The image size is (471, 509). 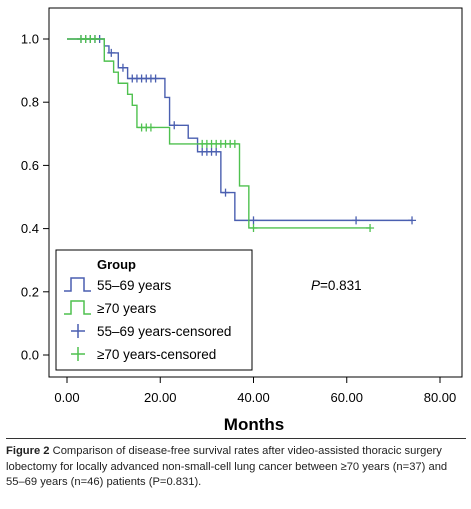 I want to click on x-tick-label: 60.00, so click(x=346, y=397).